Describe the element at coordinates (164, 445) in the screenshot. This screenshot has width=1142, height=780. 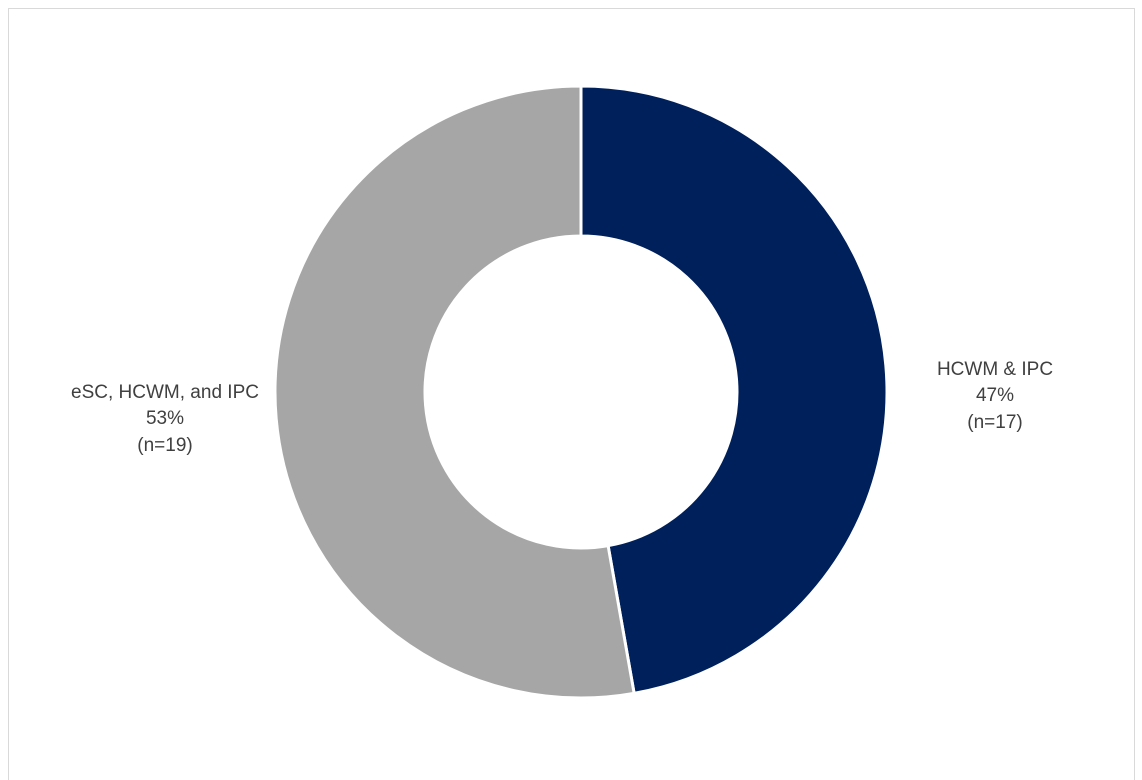
I see `label-esc-hcwm-ipc-count: (n=19)` at that location.